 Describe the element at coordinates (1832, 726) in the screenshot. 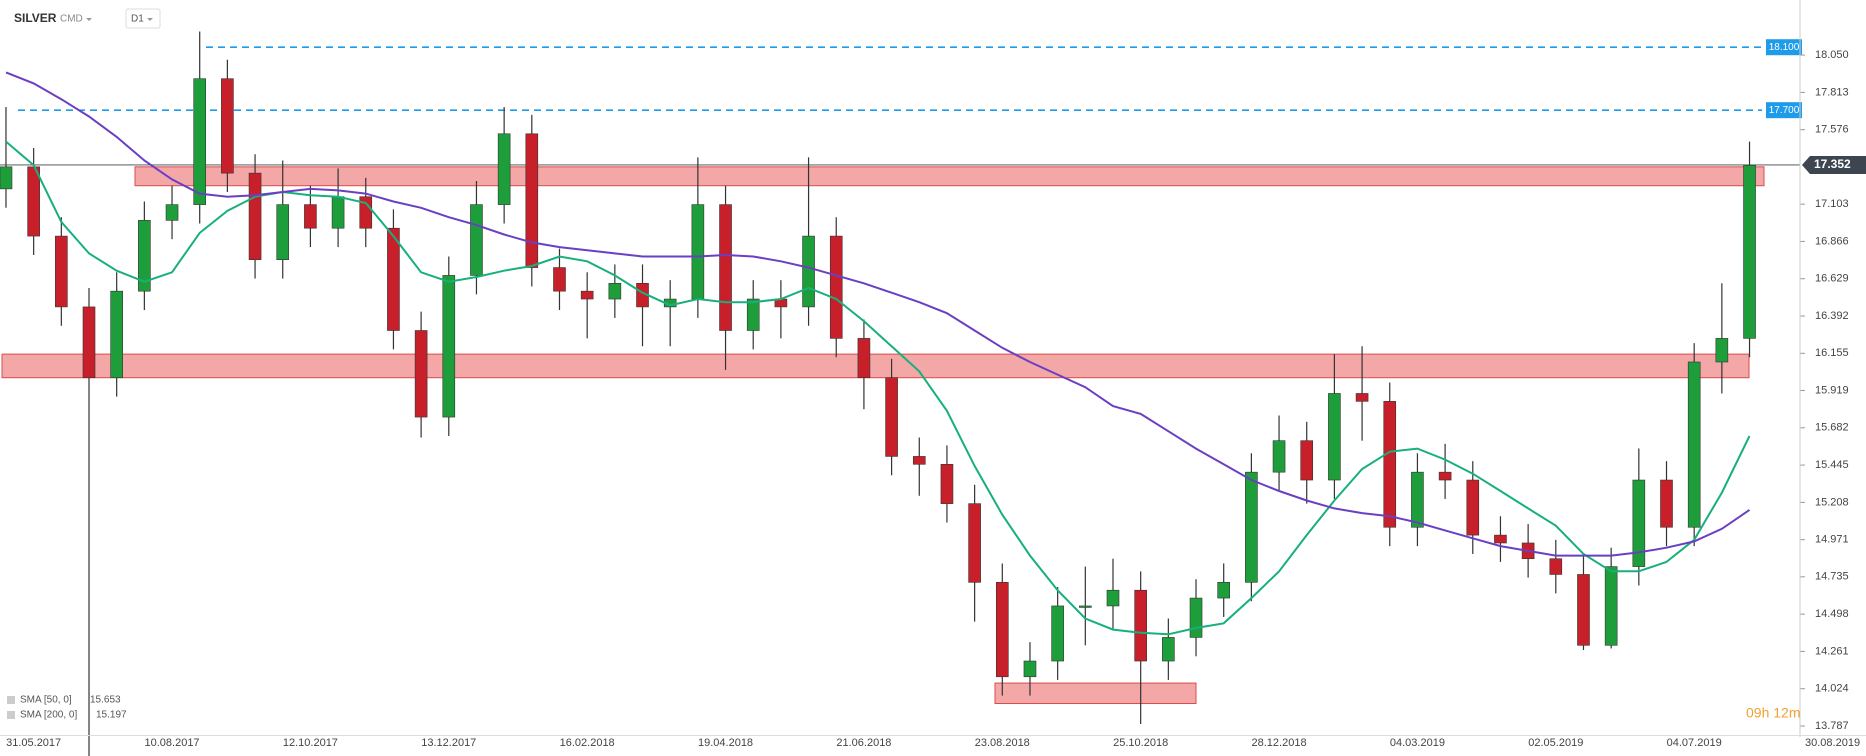

I see `y-tick-label: 13.787` at that location.